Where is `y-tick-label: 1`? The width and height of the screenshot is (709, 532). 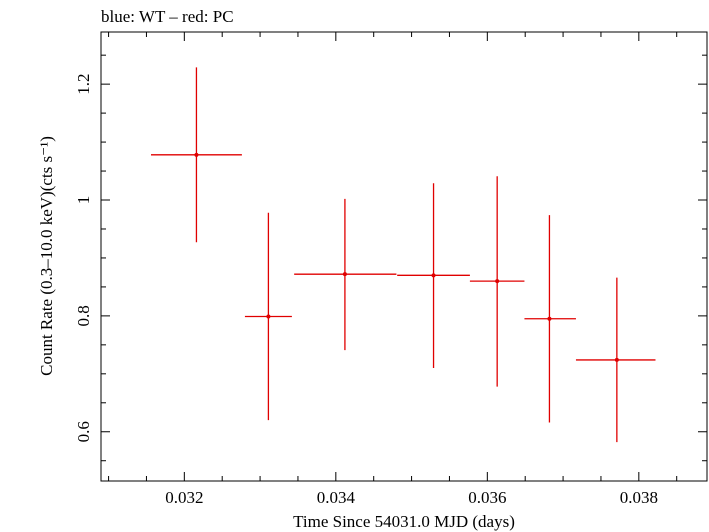 y-tick-label: 1 is located at coordinates (83, 200).